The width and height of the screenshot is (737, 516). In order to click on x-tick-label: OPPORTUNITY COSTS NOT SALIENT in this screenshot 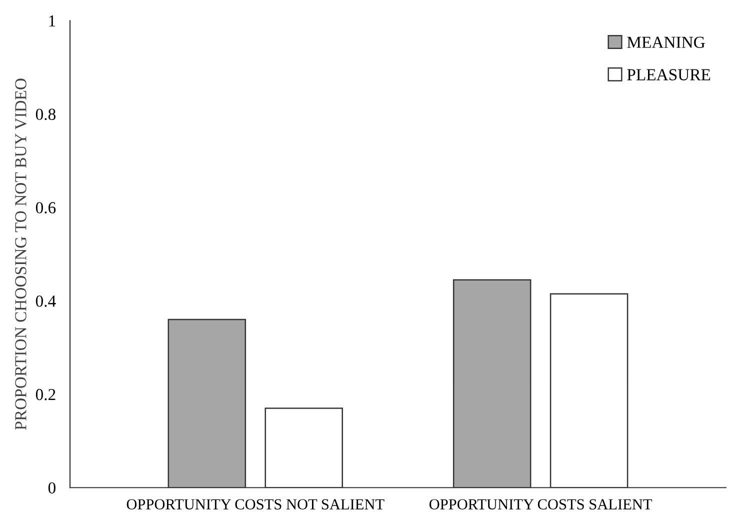, I will do `click(255, 504)`.